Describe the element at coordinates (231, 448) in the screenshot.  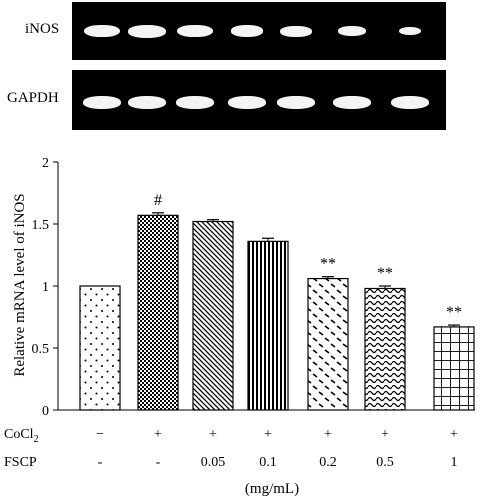
I see `condition-labels: CoCl2 − + + + + + + FSCP - - 0.05 0.1 0.2 0.5 1` at that location.